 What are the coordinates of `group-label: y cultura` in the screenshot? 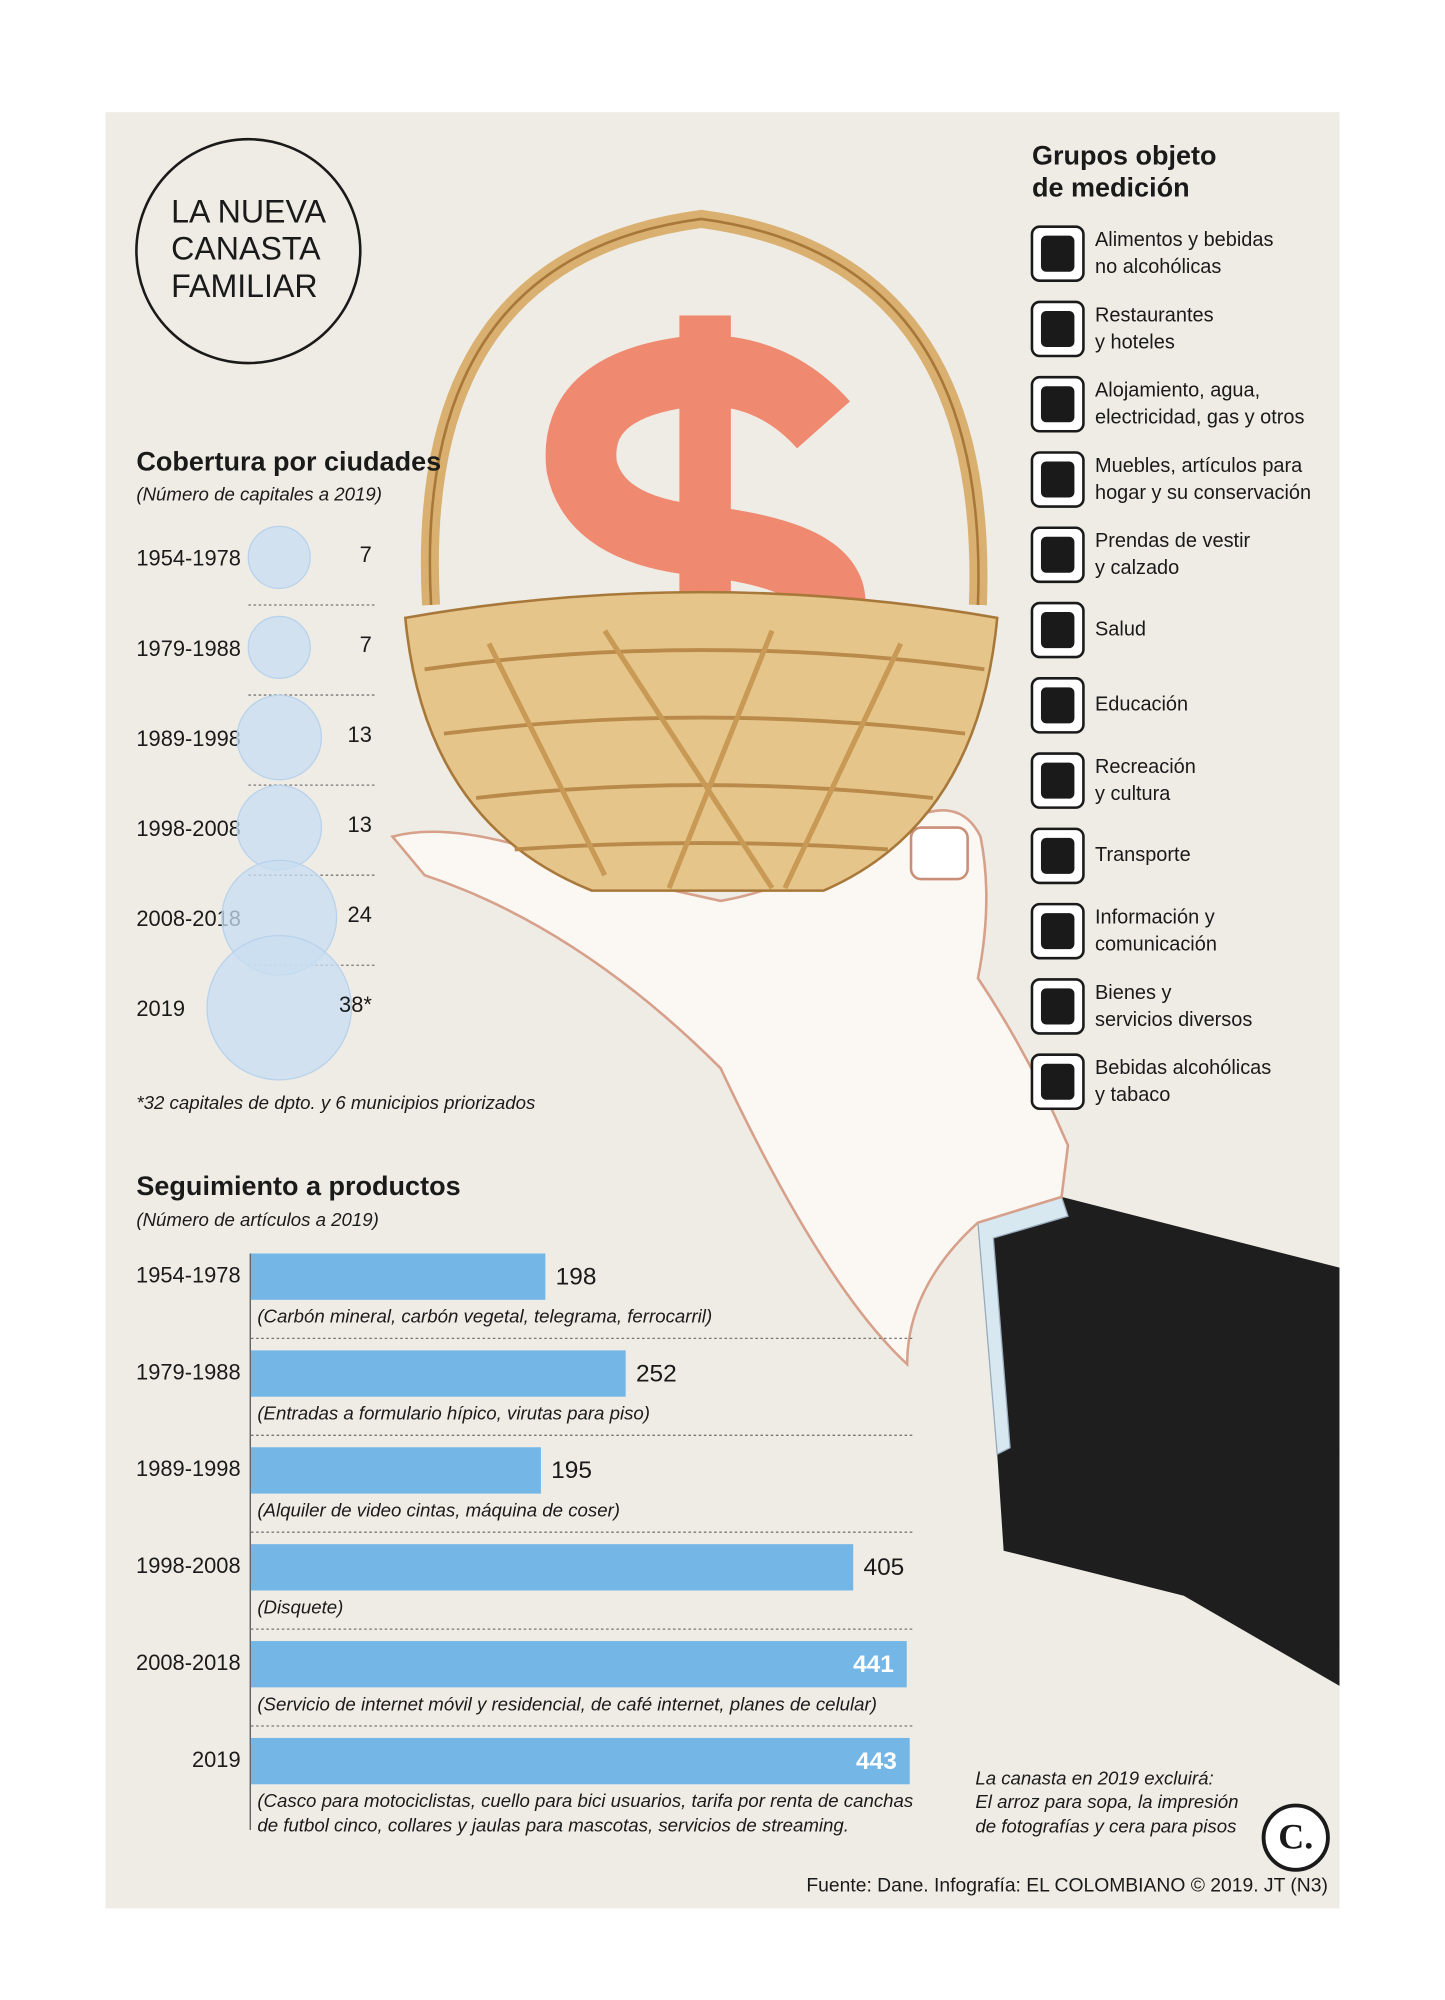 It's located at (1133, 794).